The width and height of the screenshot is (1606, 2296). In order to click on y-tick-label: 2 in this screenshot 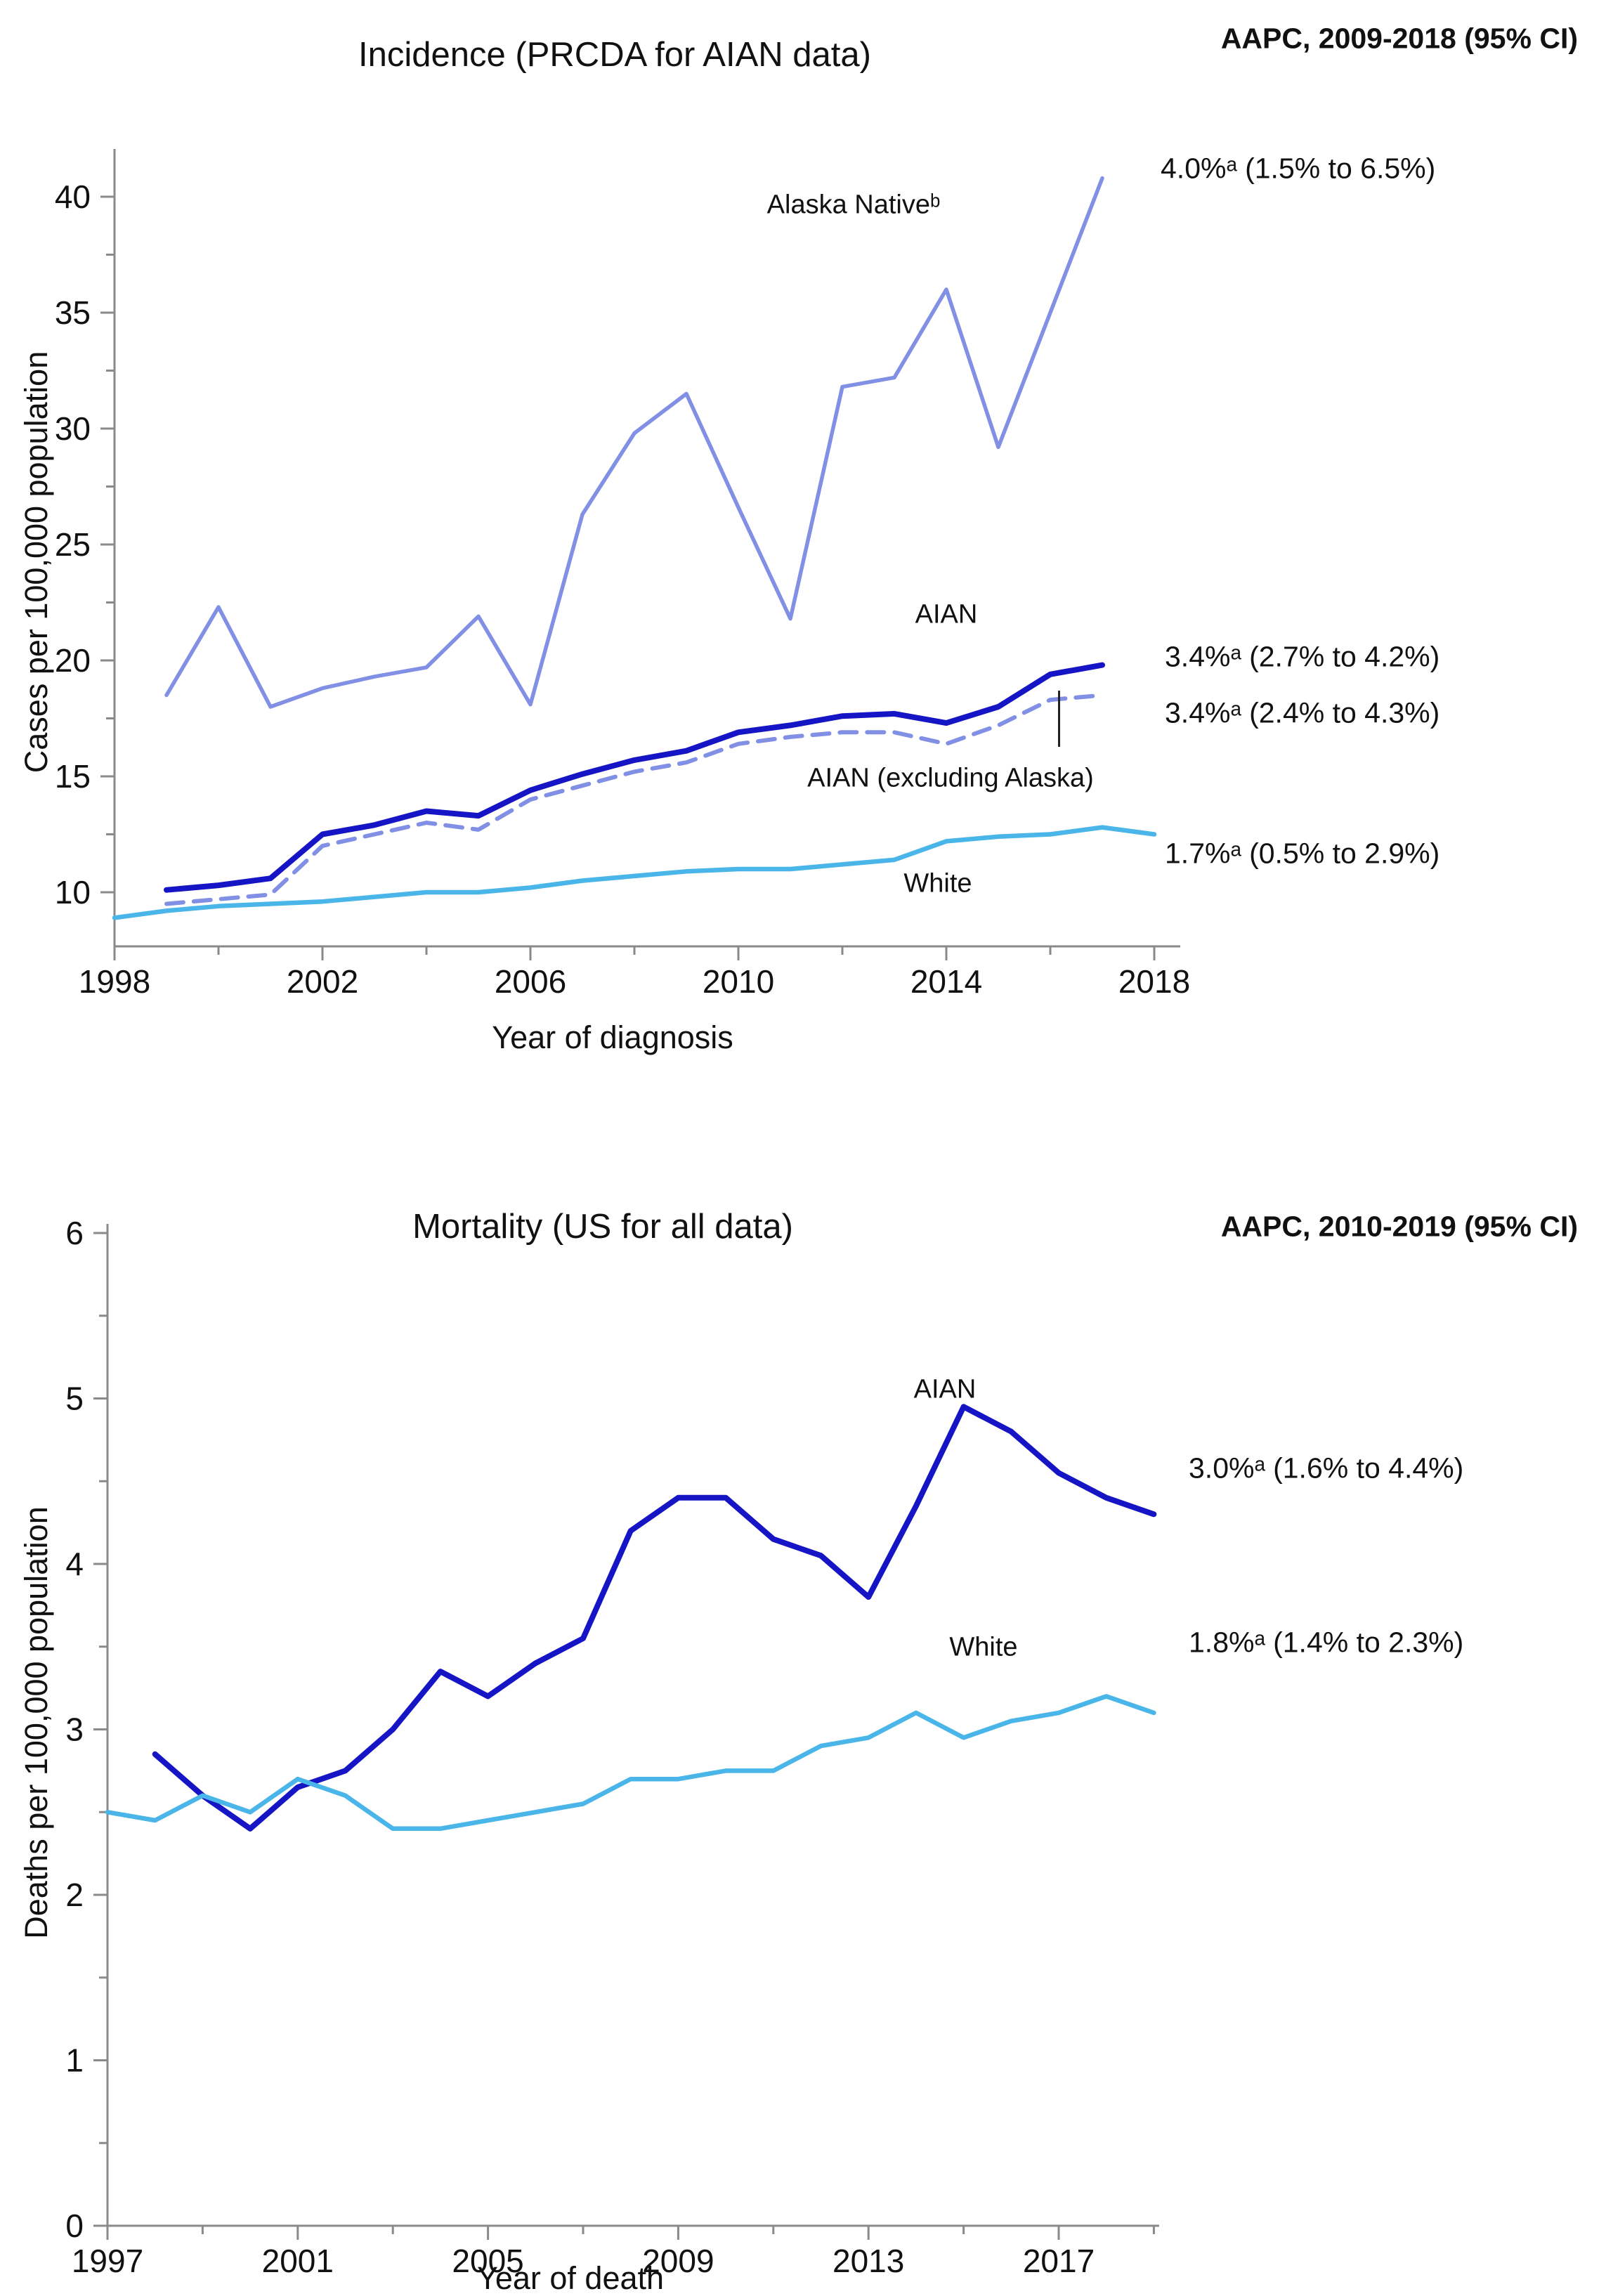, I will do `click(74, 1895)`.